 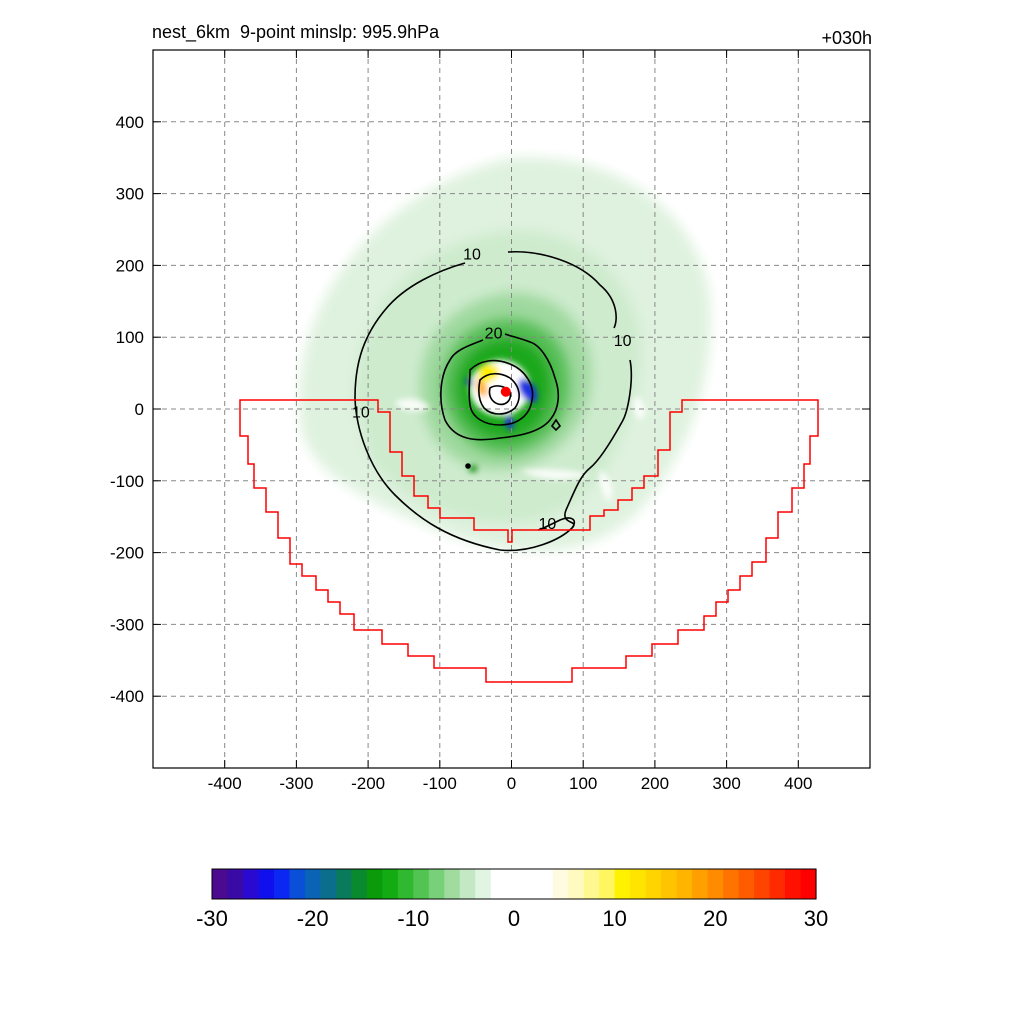 What do you see at coordinates (313, 918) in the screenshot?
I see `colorbar-tick-label: -20` at bounding box center [313, 918].